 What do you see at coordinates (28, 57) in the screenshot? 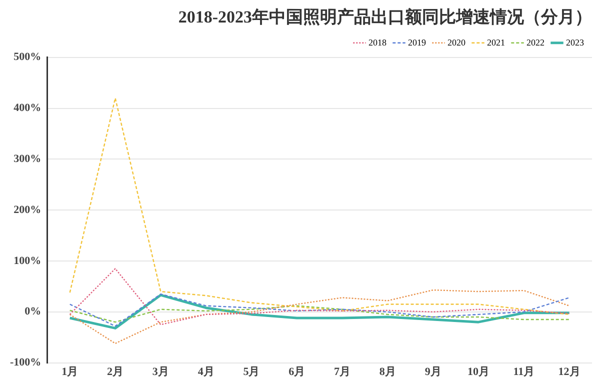
I see `y-tick-label: 500%` at bounding box center [28, 57].